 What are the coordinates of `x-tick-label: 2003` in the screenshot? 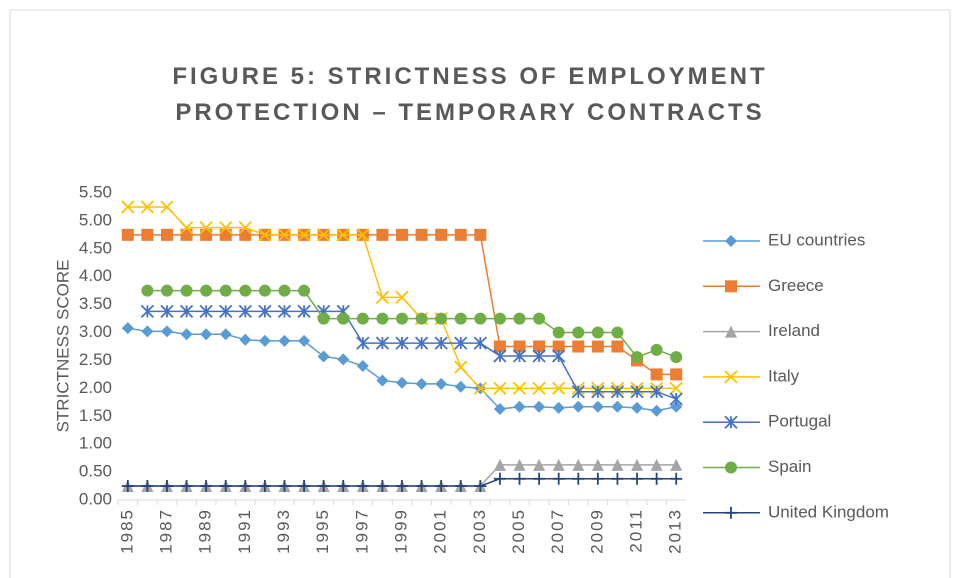 It's located at (479, 531).